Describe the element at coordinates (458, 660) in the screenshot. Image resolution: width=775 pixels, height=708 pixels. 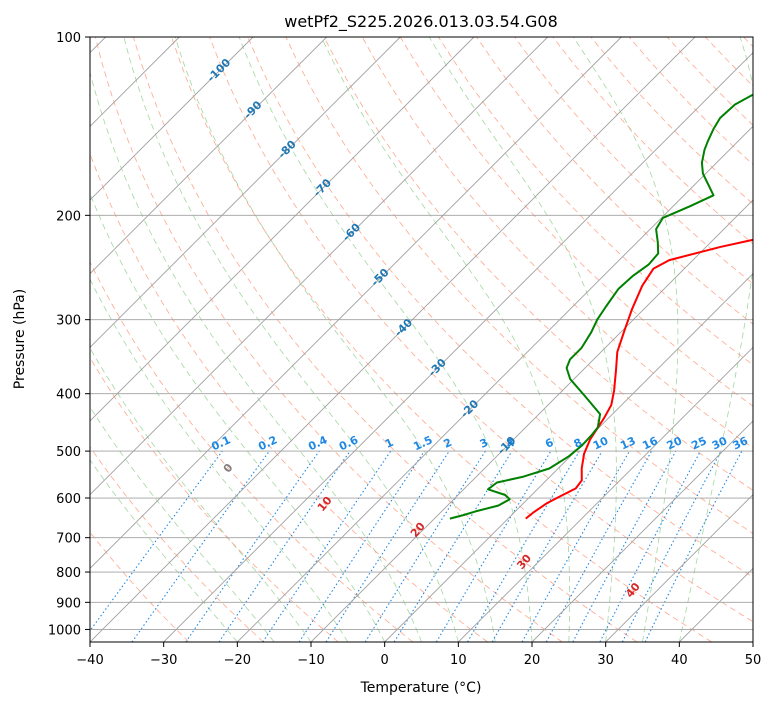
I see `x-tick-label: 10` at that location.